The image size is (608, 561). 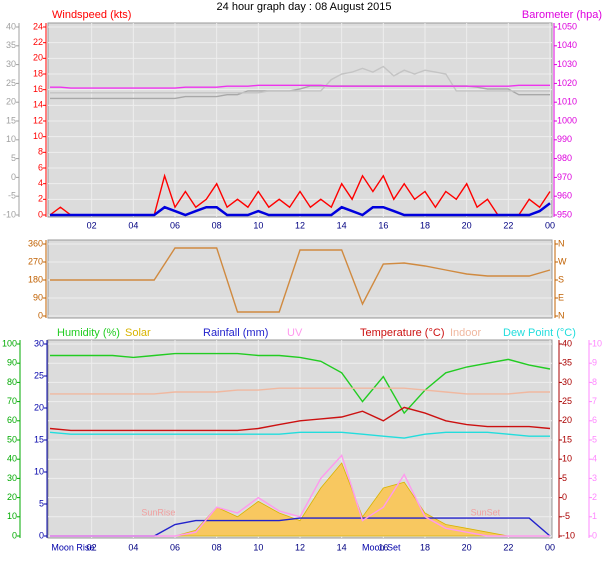 What do you see at coordinates (38, 73) in the screenshot?
I see `y-tick-label: 18` at bounding box center [38, 73].